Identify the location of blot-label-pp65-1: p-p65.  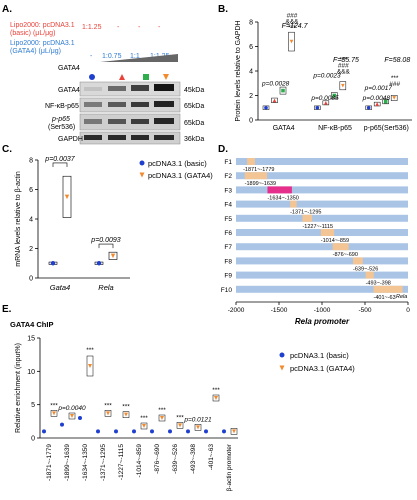
(60, 119).